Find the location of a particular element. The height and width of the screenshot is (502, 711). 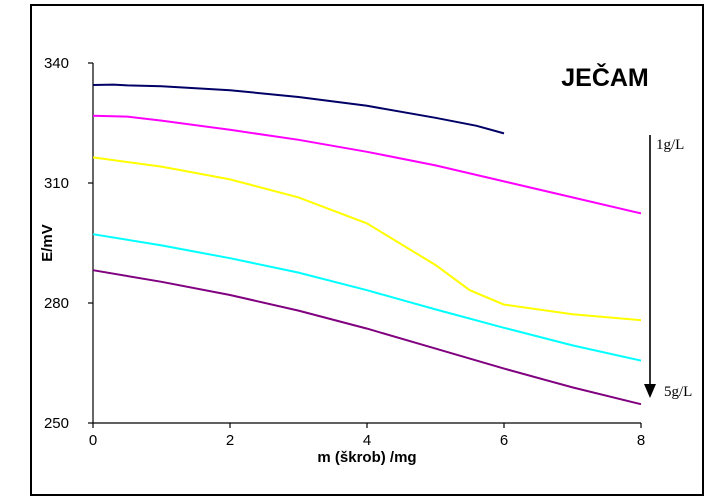

y-tick-label: 280 is located at coordinates (56, 303).